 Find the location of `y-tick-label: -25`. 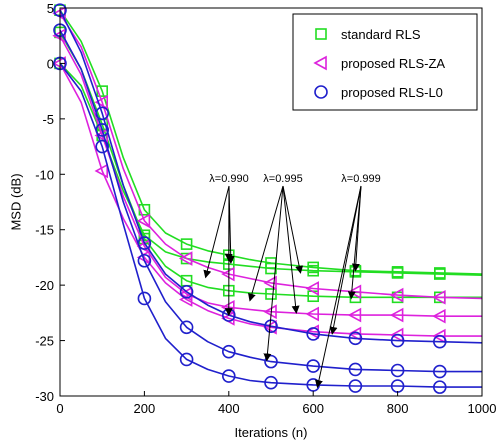

y-tick-label: -25 is located at coordinates (44, 341).